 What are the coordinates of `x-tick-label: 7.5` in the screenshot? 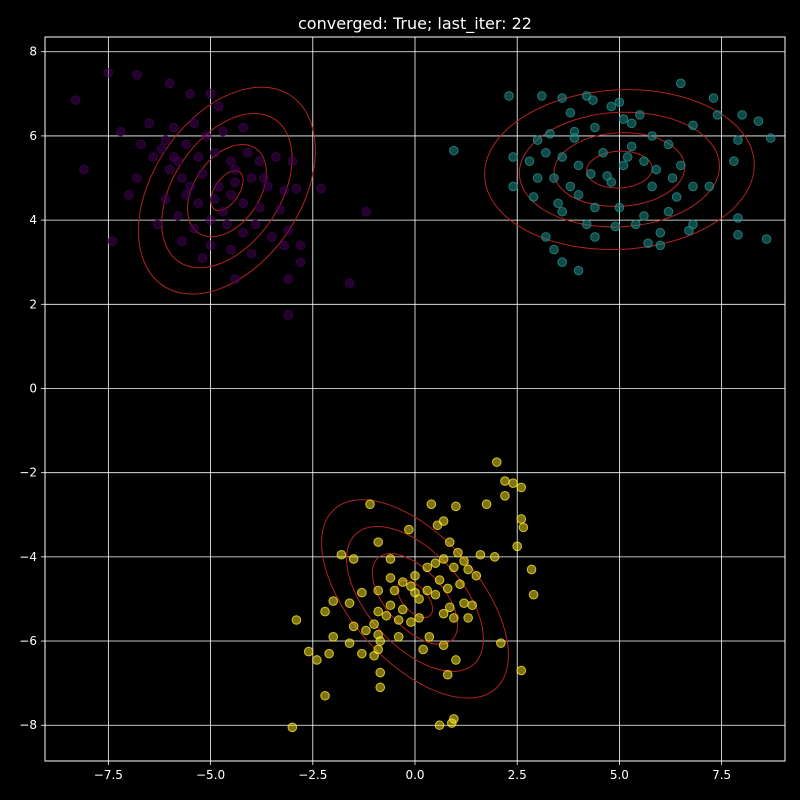 It's located at (721, 775).